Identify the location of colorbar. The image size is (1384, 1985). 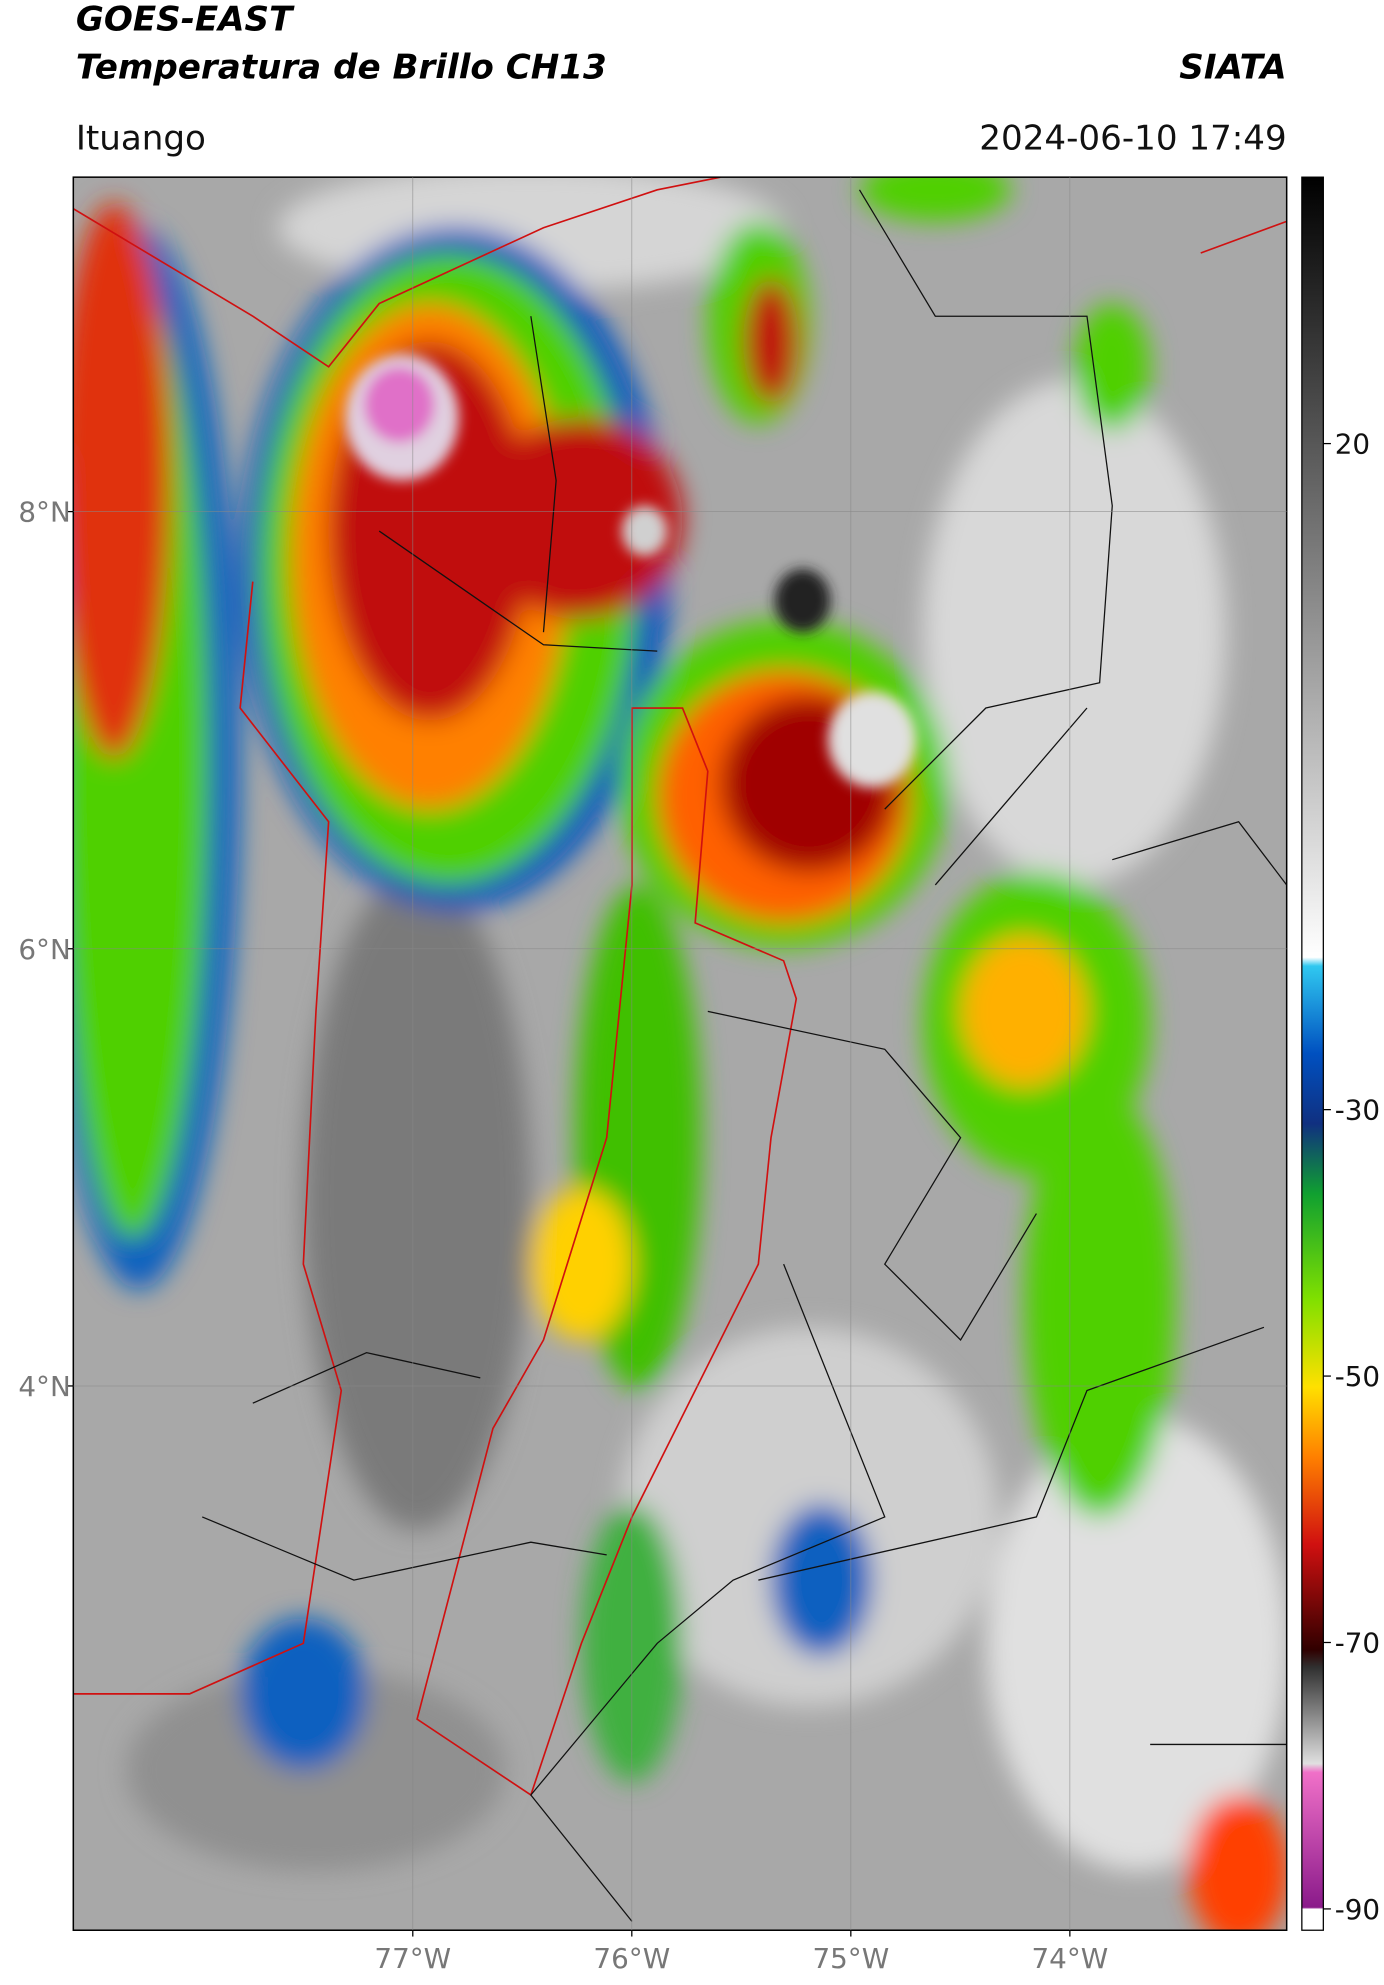
(1312, 1053).